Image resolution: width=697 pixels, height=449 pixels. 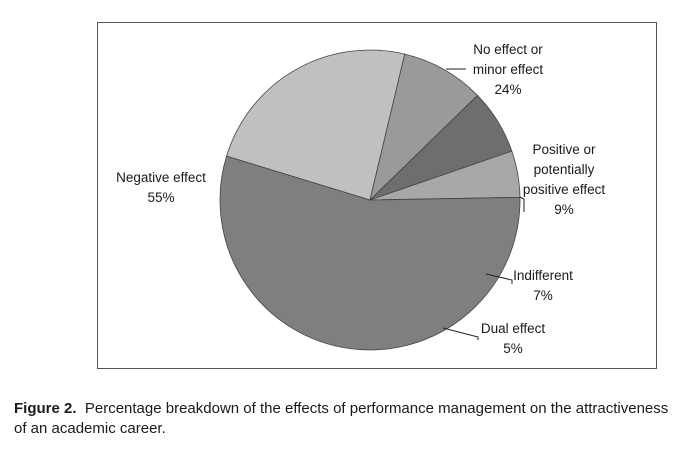 I want to click on slice-label-indifferent: Indifferent 7%, so click(x=543, y=285).